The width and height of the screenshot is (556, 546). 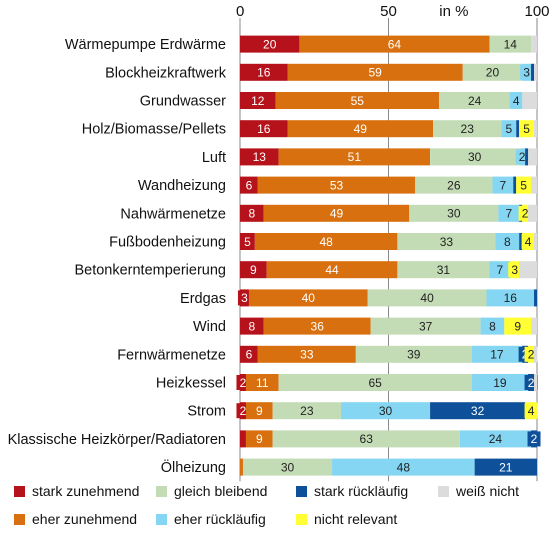 I want to click on legend-label: eher rückläufig, so click(x=220, y=519).